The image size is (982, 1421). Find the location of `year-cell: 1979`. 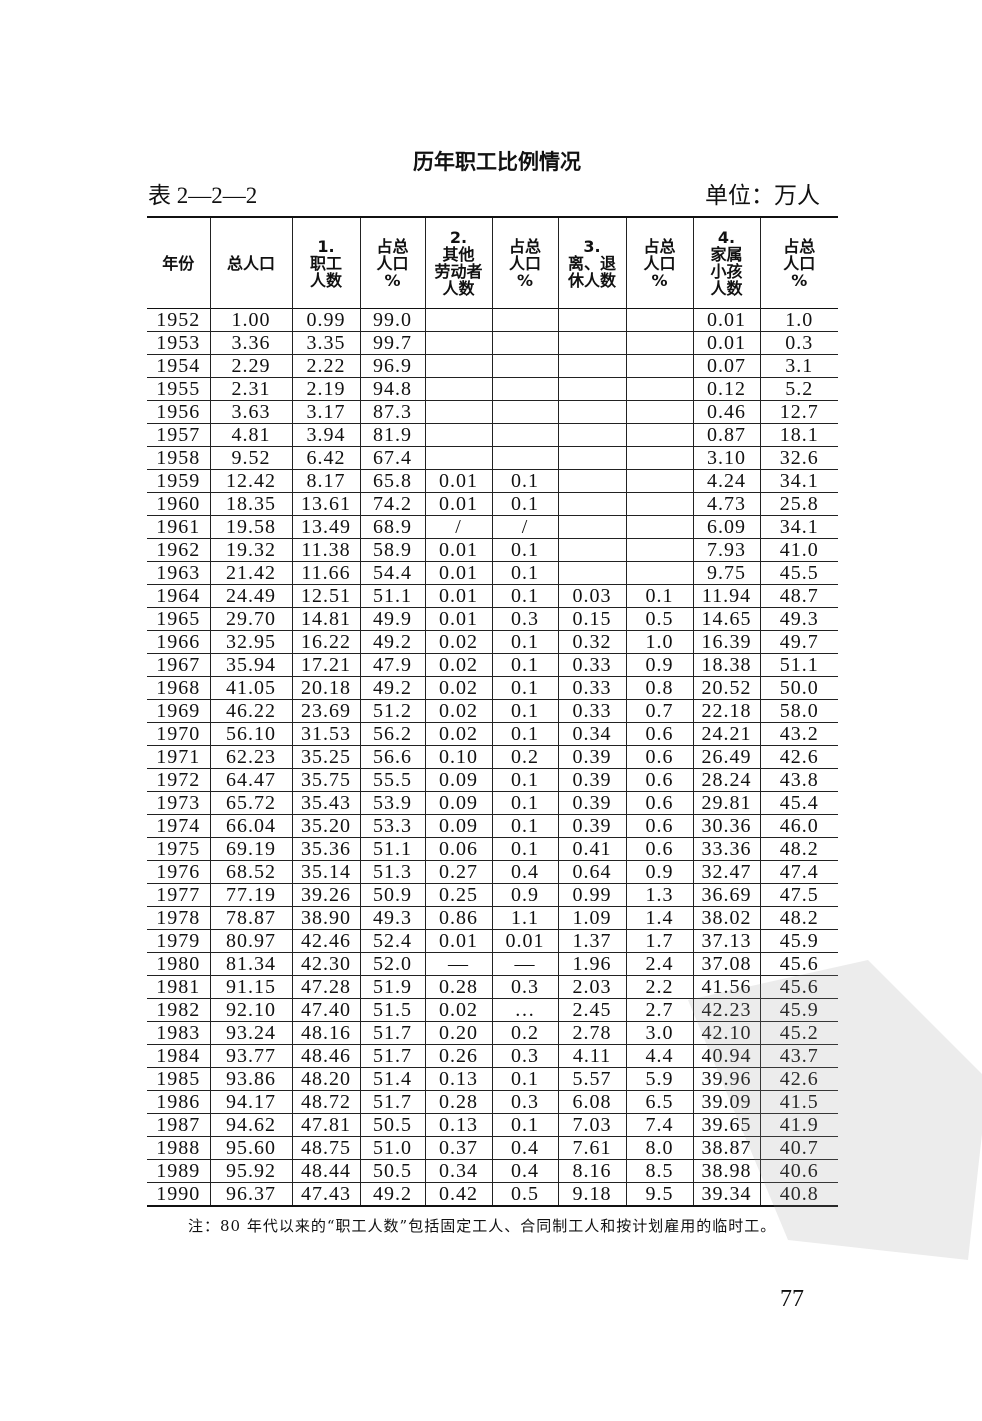

year-cell: 1979 is located at coordinates (178, 941).